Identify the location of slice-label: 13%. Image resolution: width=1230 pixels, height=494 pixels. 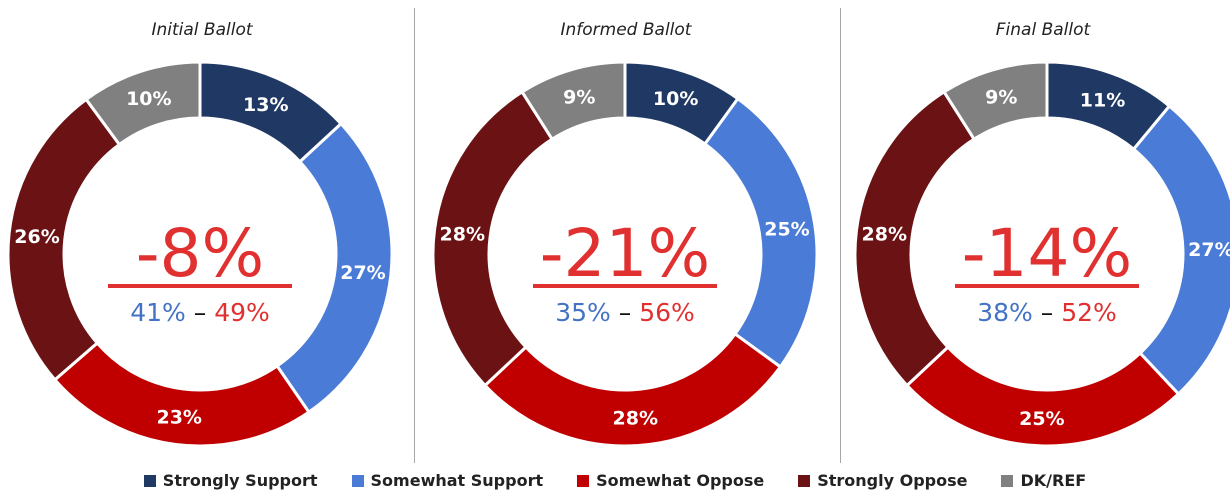
(265, 105).